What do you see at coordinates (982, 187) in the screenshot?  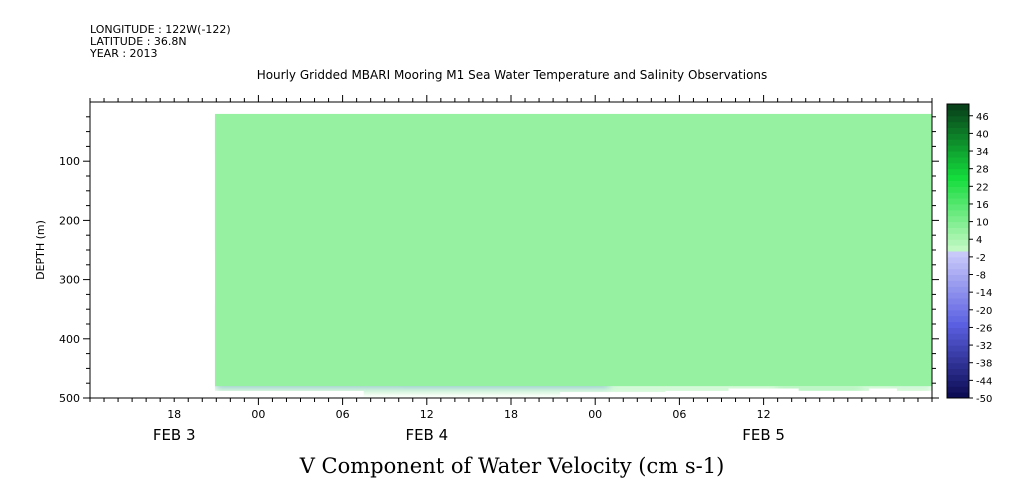 I see `colorbar-label-4: 22` at bounding box center [982, 187].